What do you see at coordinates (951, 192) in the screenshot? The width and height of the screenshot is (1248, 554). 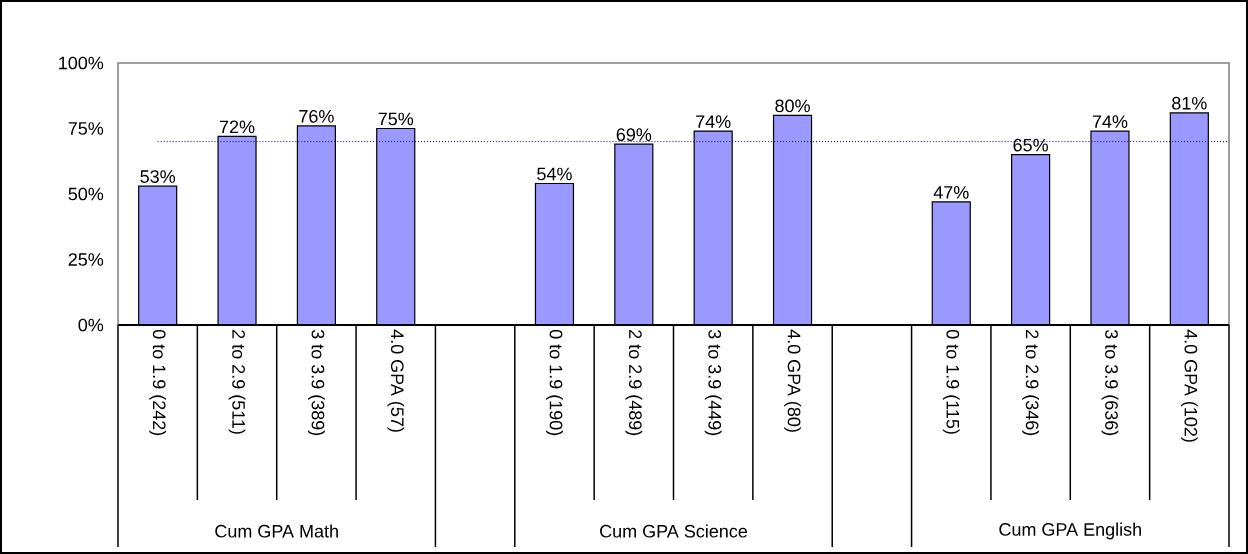 I see `data-label: 47%` at bounding box center [951, 192].